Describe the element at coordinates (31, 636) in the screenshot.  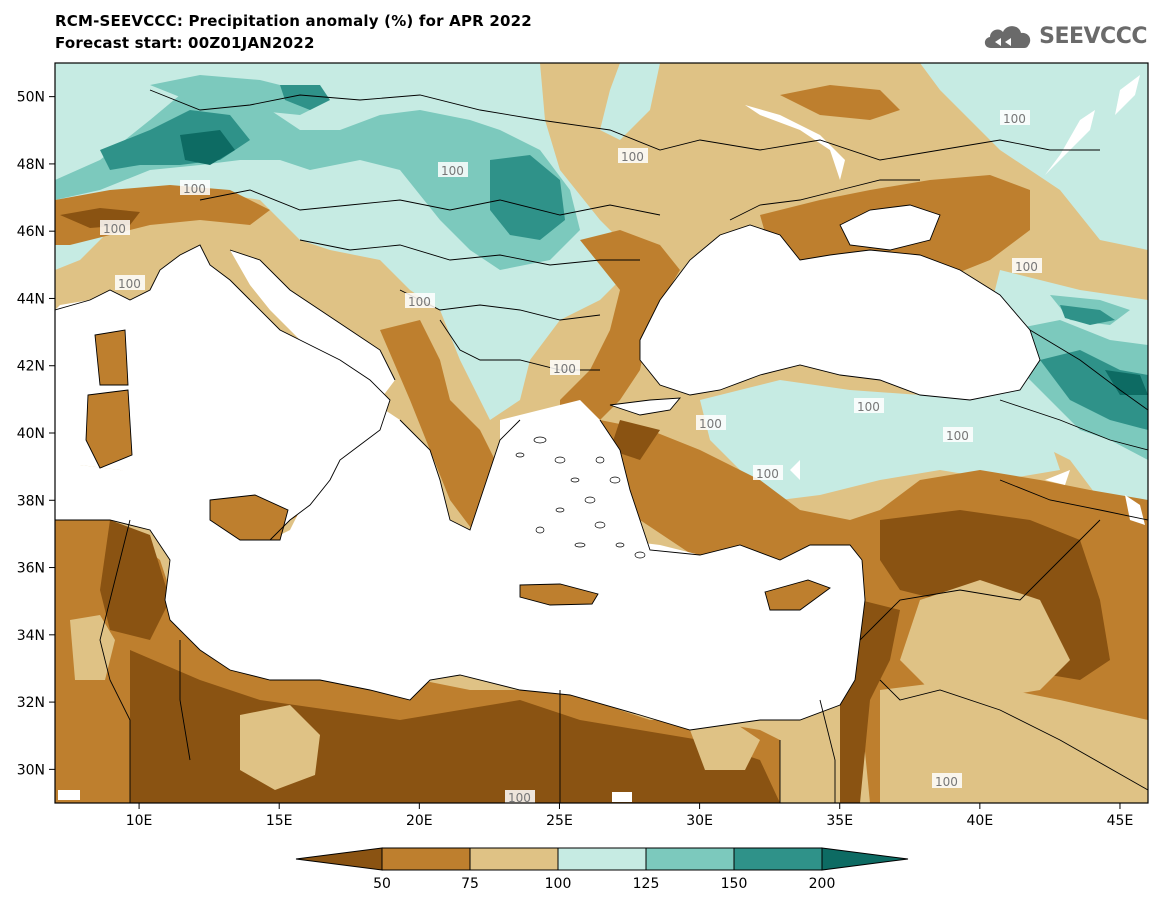
I see `lat-tick-label: 34N` at that location.